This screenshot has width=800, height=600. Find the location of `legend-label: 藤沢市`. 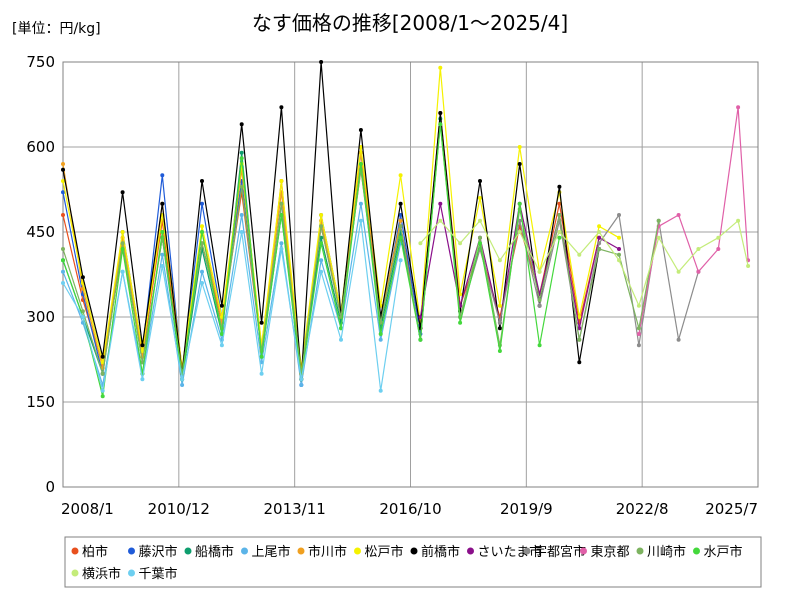

legend-label: 藤沢市 is located at coordinates (158, 552).